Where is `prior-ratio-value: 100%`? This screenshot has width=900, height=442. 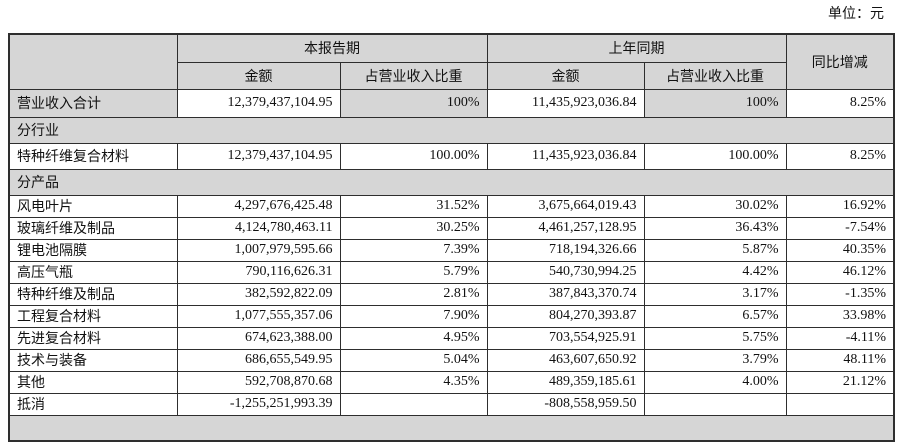
prior-ratio-value: 100% is located at coordinates (715, 103).